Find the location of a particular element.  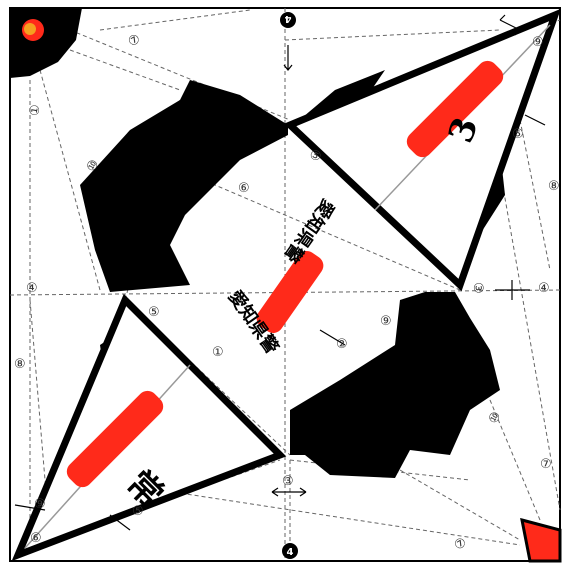

upper-left-body is located at coordinates (184, 186).